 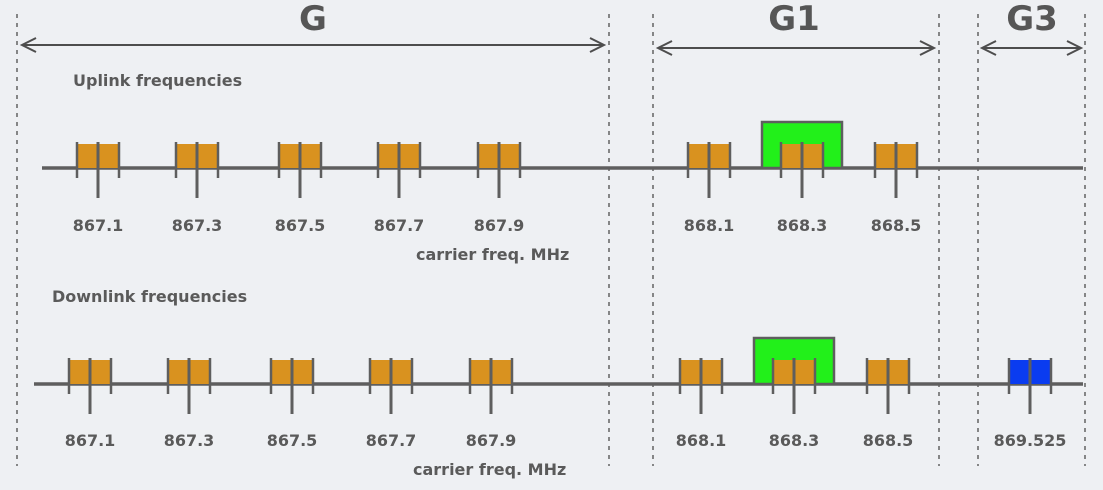 What do you see at coordinates (492, 254) in the screenshot?
I see `uplink-unit-label: carrier freq. MHz` at bounding box center [492, 254].